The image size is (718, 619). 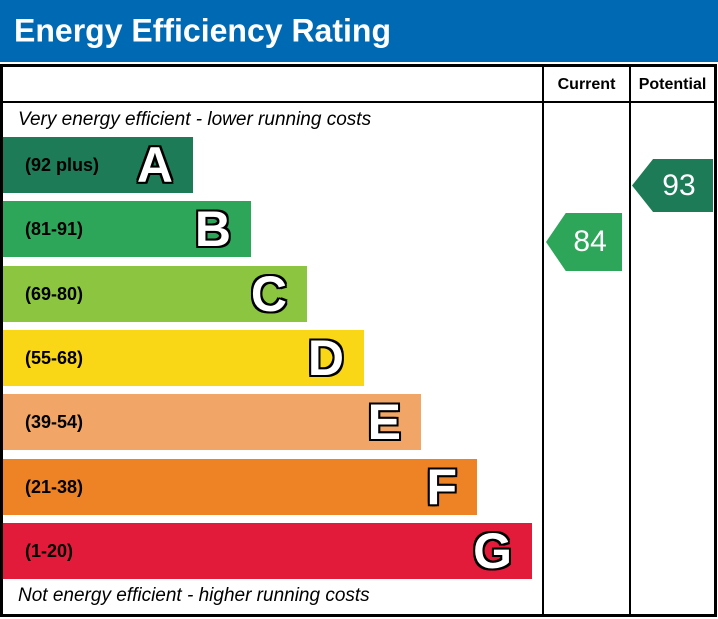 What do you see at coordinates (54, 357) in the screenshot?
I see `band-range-label: (55-68)` at bounding box center [54, 357].